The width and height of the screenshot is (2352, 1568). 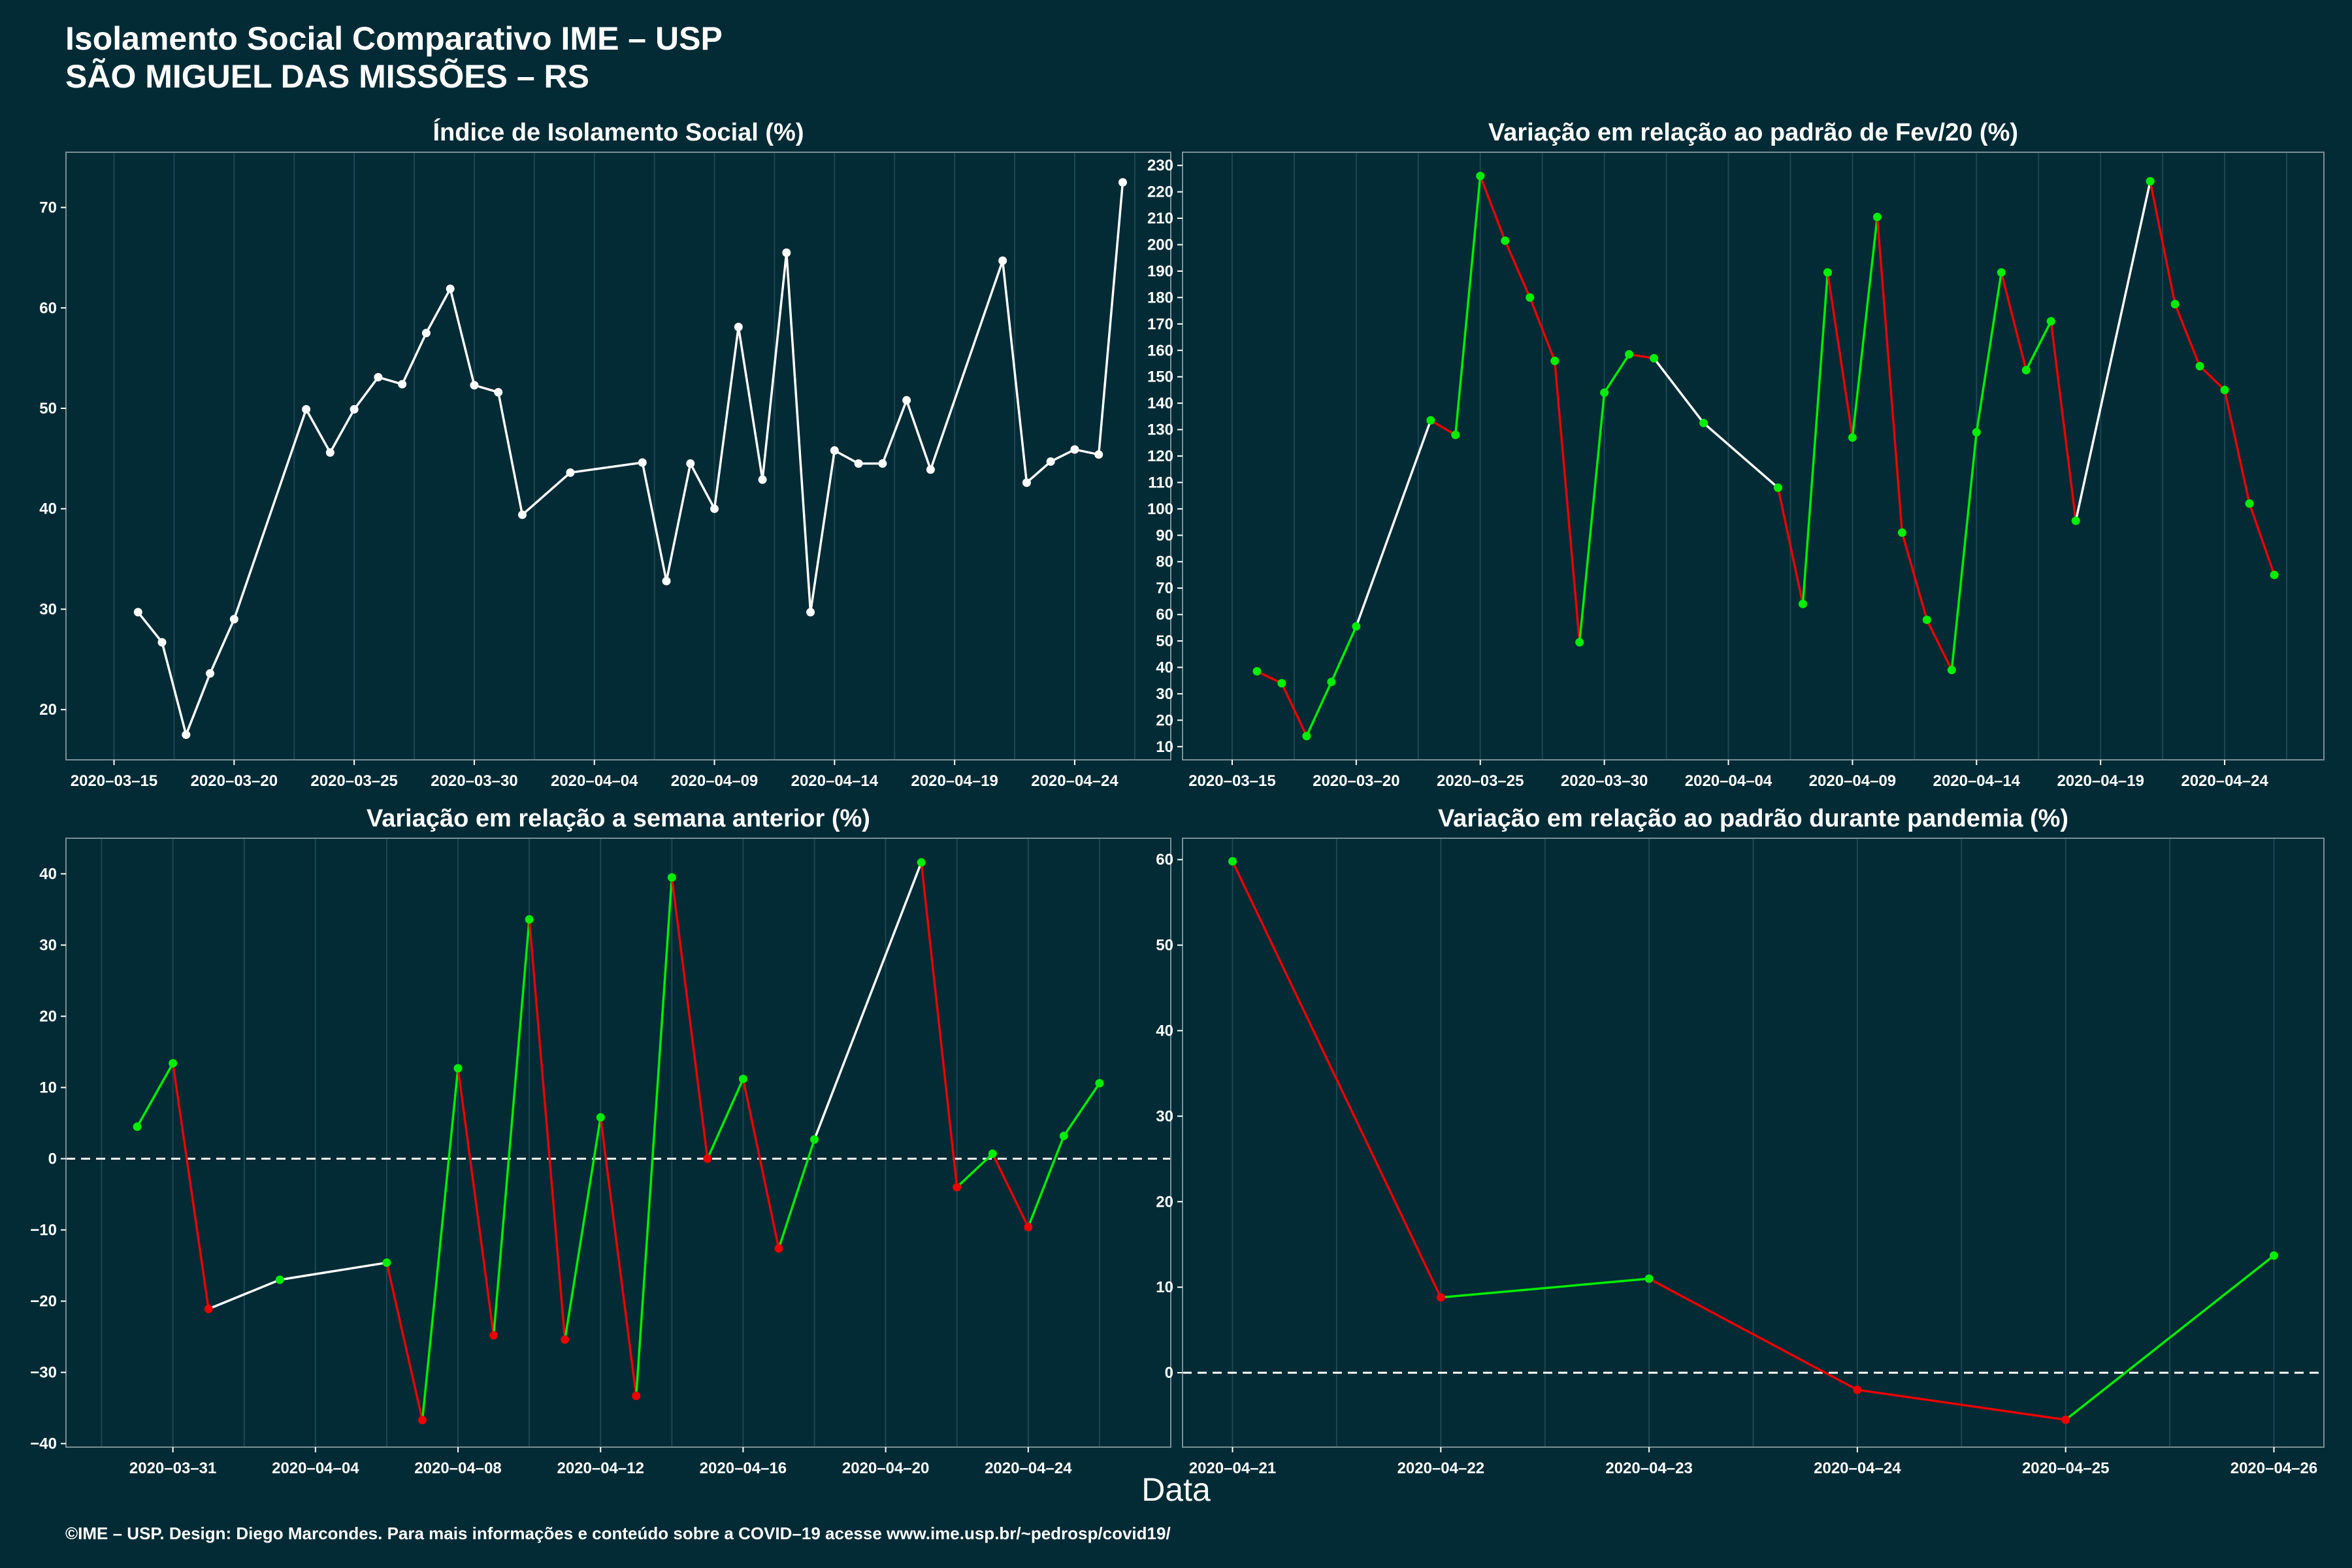 I want to click on y-tick-label: 50, so click(x=1164, y=946).